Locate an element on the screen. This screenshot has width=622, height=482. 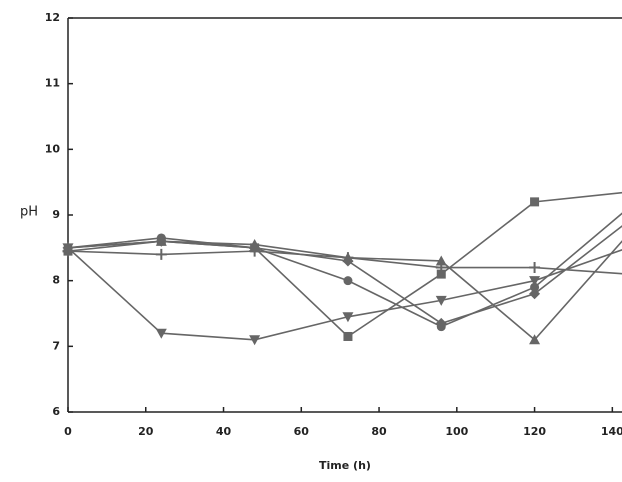
x-tick-label: 140 is located at coordinates (611, 431).